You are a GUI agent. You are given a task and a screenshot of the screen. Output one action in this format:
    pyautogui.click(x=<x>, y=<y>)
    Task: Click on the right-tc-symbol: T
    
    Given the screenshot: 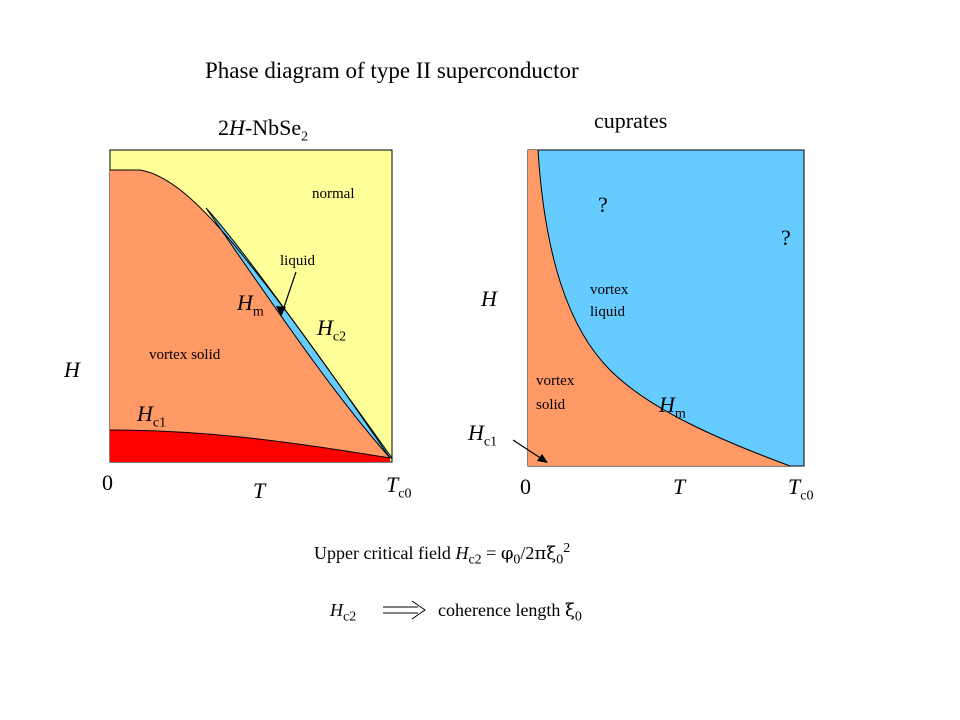 What is the action you would take?
    pyautogui.click(x=794, y=486)
    